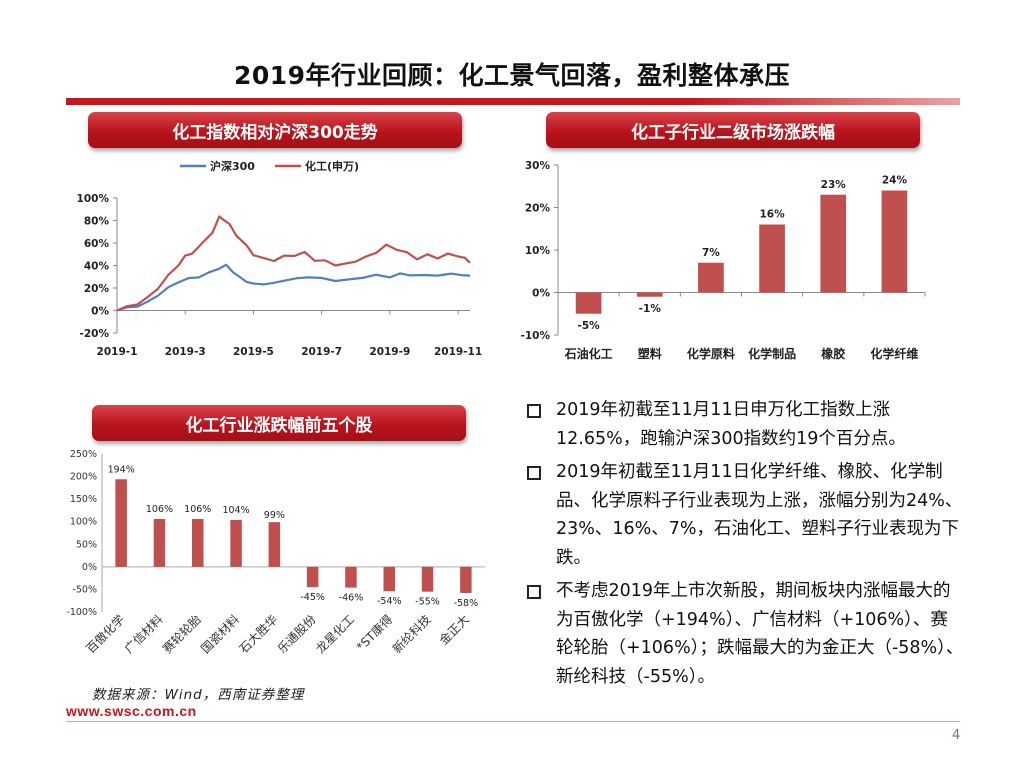  I want to click on data-label: -5%, so click(588, 326).